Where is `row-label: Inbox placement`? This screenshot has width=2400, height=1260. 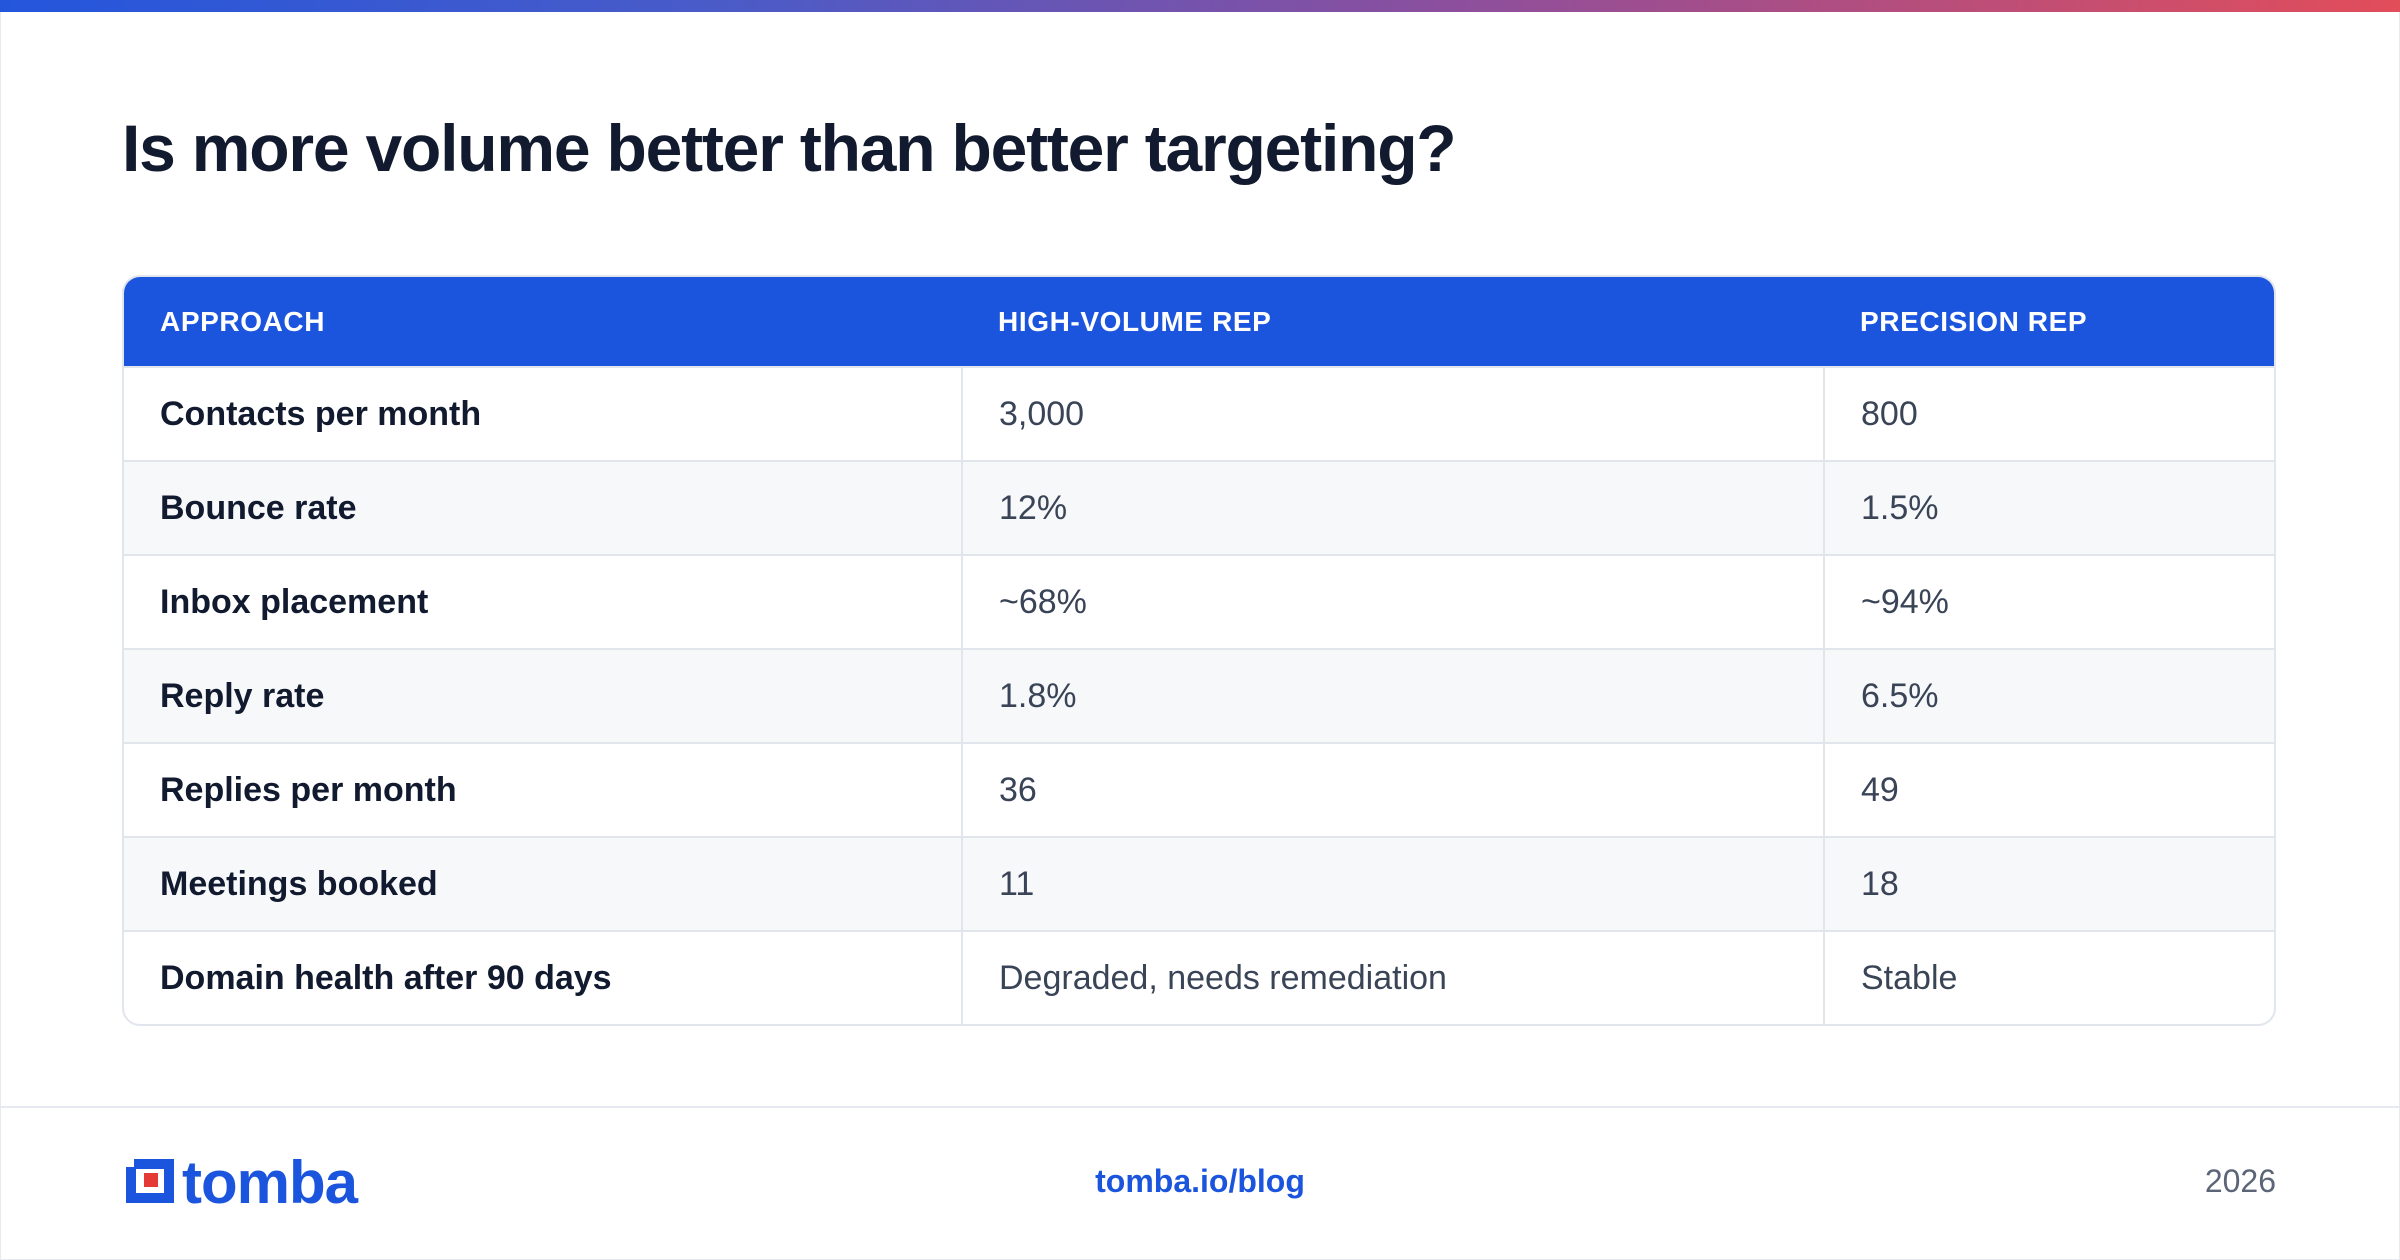
row-label: Inbox placement is located at coordinates (543, 601).